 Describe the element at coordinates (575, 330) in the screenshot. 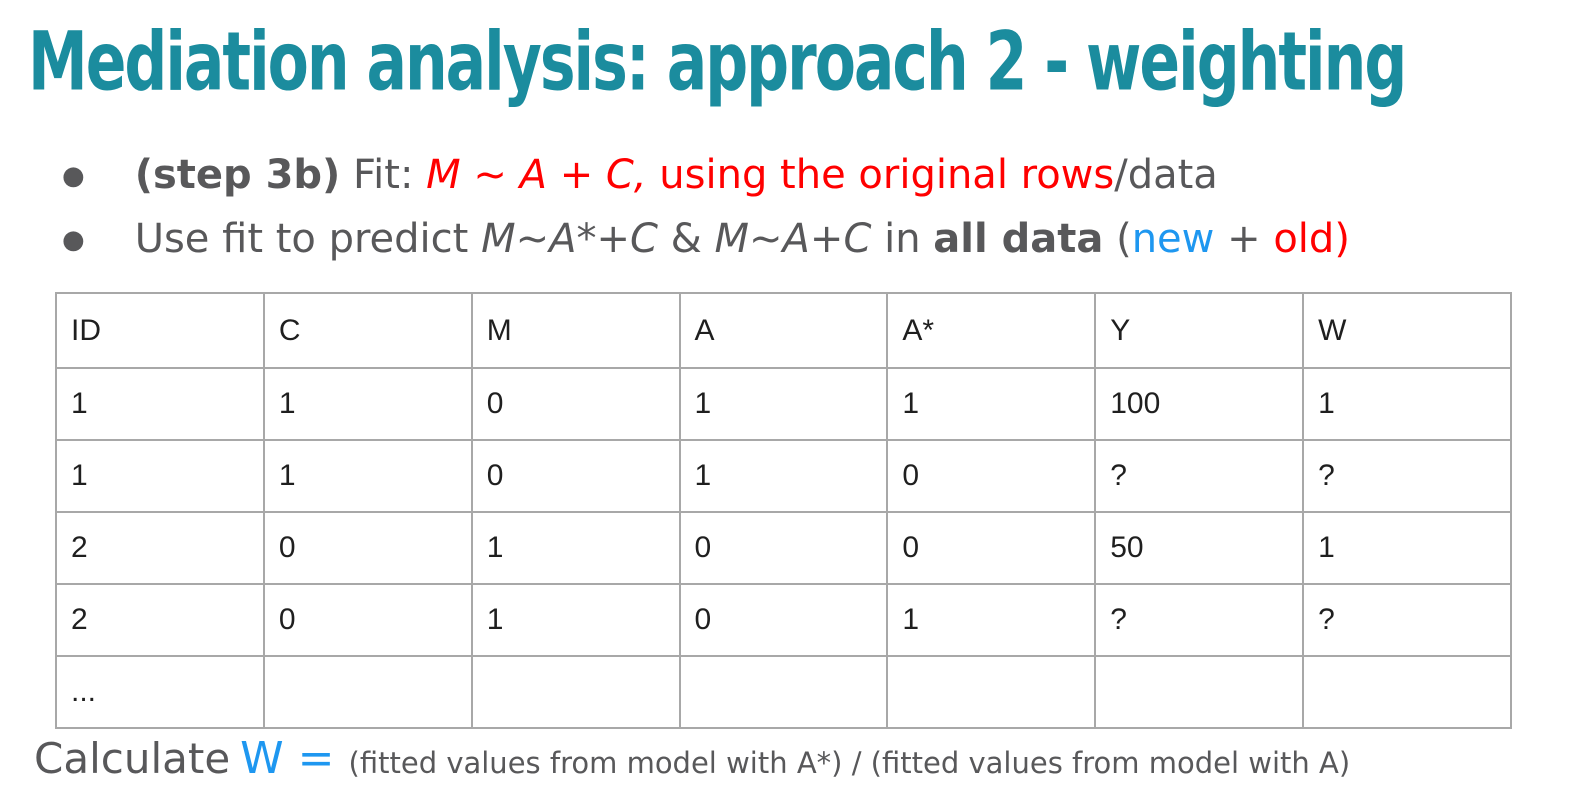

I see `column-header: M` at that location.